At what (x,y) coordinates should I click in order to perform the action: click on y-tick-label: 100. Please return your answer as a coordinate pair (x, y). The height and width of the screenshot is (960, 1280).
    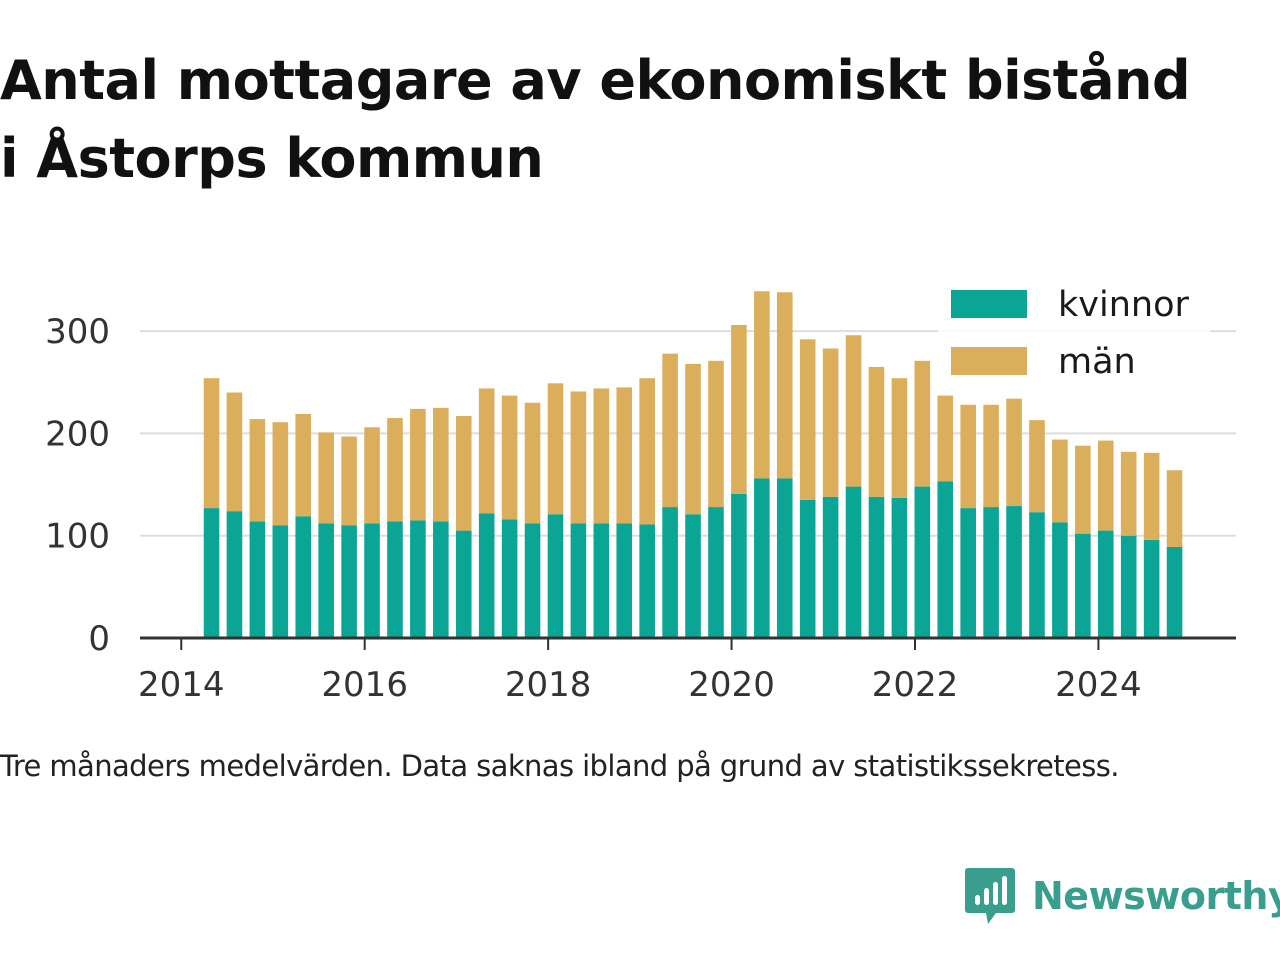
    Looking at the image, I should click on (77, 537).